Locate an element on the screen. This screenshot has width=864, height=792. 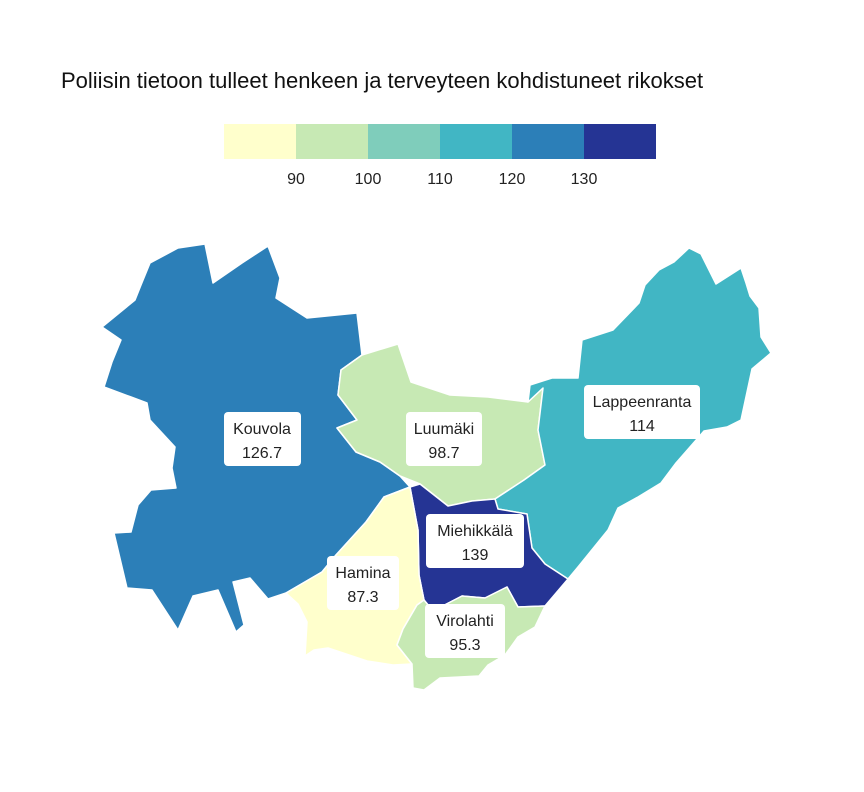
legend-tick-90: 90 is located at coordinates (296, 179).